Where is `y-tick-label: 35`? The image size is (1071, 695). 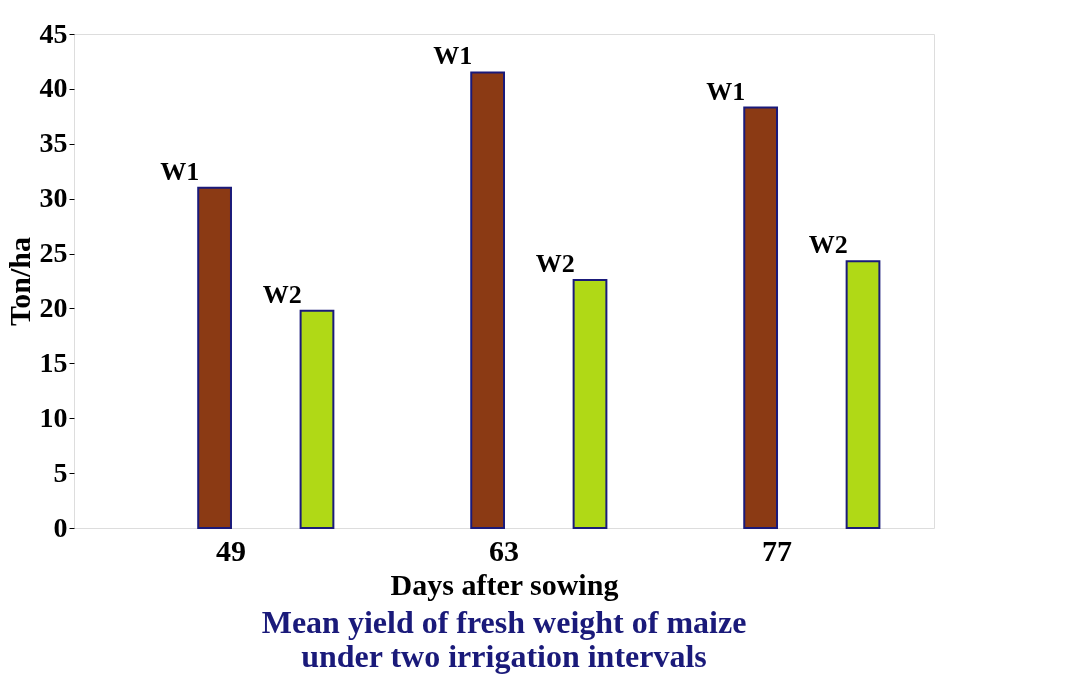 y-tick-label: 35 is located at coordinates (53, 143).